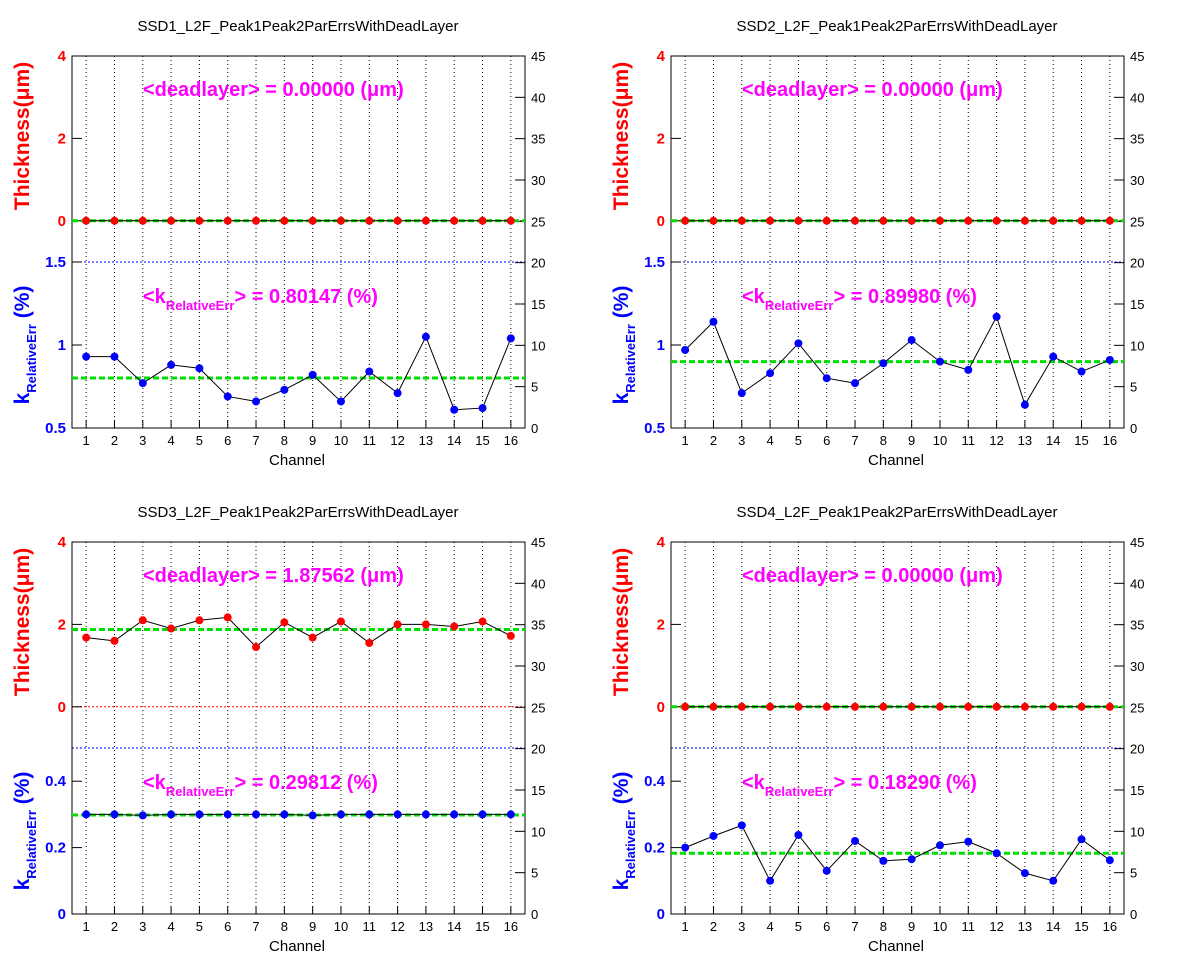 This screenshot has width=1198, height=971. Describe the element at coordinates (22, 622) in the screenshot. I see `y-axis-label-top: Thickness(μm)` at that location.